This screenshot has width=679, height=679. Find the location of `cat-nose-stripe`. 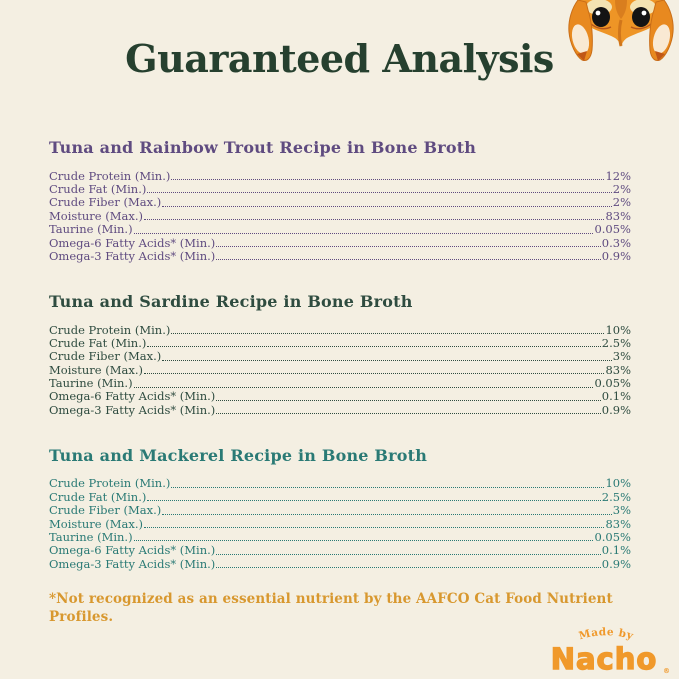

cat-nose-stripe is located at coordinates (620, 33).